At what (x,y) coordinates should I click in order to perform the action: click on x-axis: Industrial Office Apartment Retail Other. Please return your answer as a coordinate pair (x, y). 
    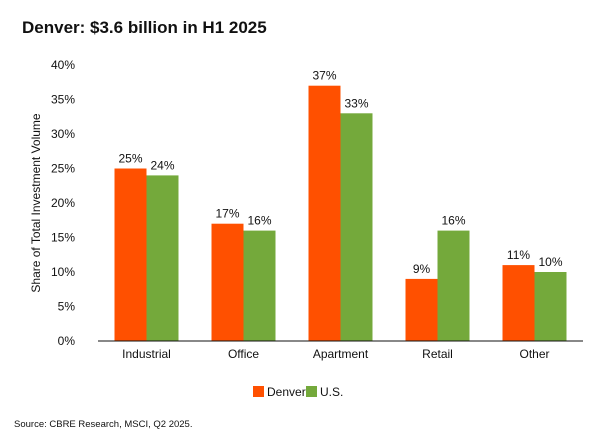
    Looking at the image, I should click on (340, 350).